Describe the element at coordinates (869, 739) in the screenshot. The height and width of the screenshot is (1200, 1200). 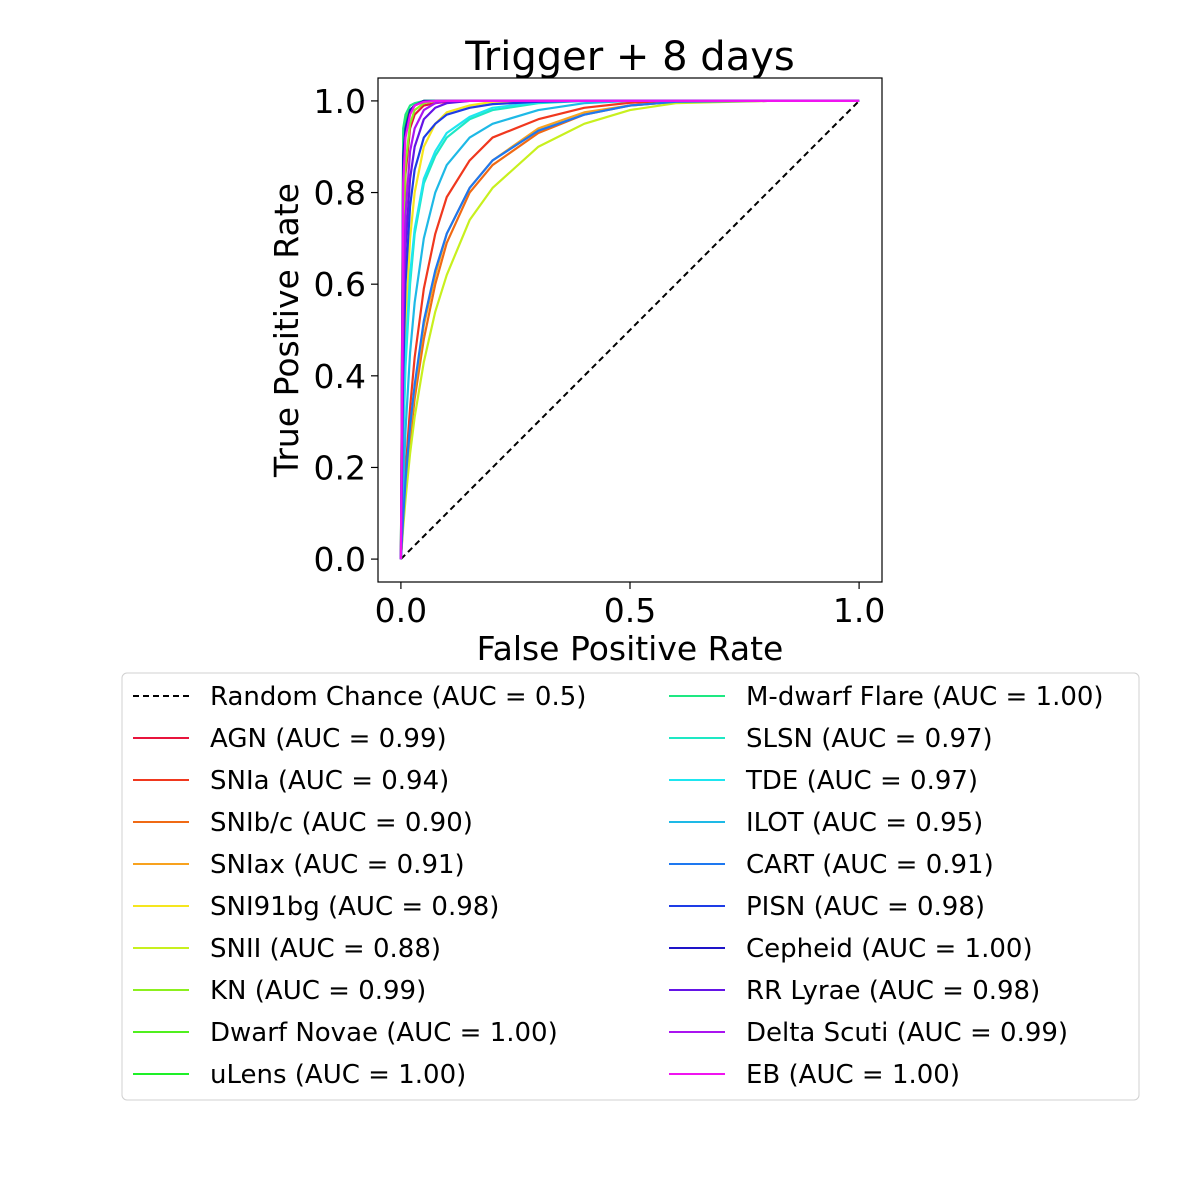
I see `legend-label: SLSN (AUC = 0.97)` at that location.